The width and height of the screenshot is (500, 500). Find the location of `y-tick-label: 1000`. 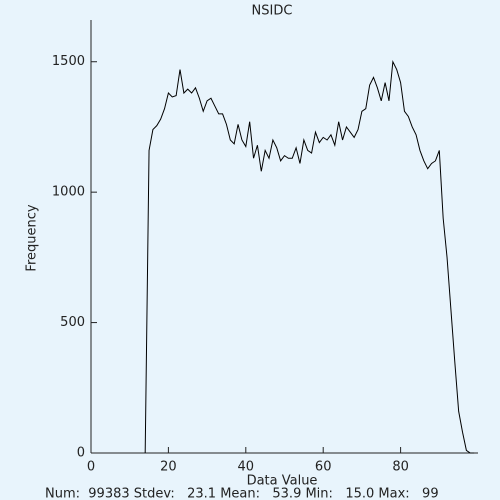

y-tick-label: 1000 is located at coordinates (68, 192).